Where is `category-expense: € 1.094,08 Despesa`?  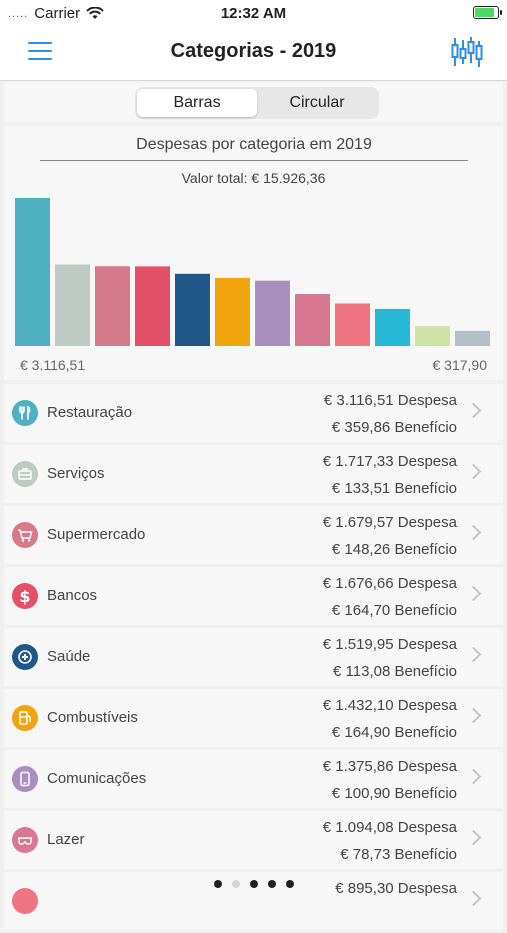 category-expense: € 1.094,08 Despesa is located at coordinates (389, 827).